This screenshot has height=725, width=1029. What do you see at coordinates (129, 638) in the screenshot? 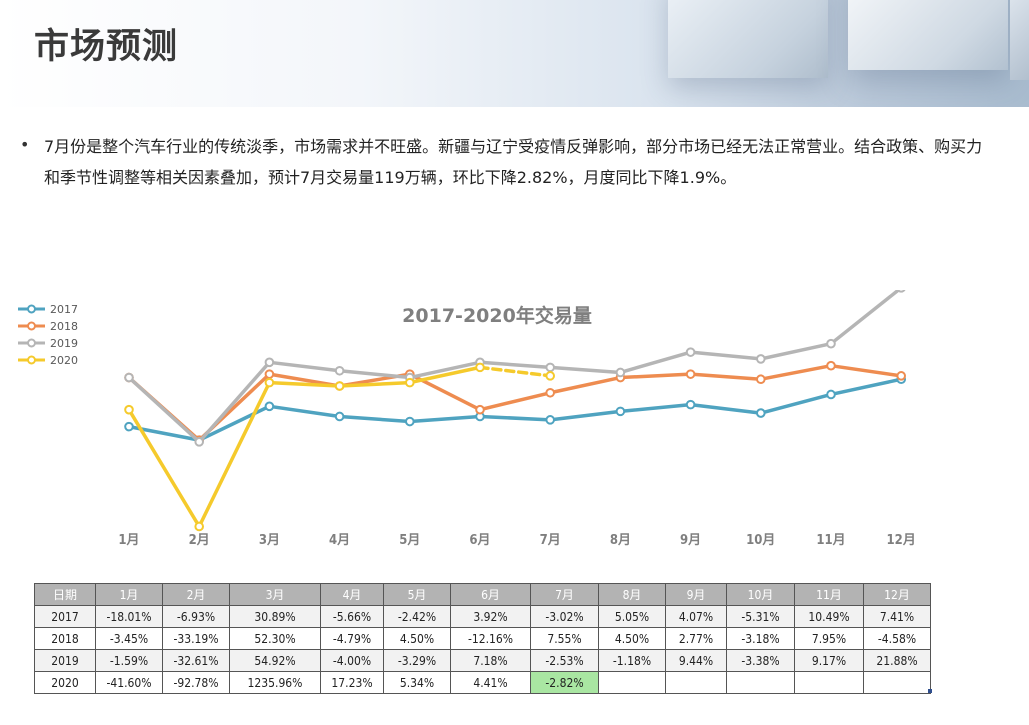
I see `table-cell: -3.45%` at bounding box center [129, 638].